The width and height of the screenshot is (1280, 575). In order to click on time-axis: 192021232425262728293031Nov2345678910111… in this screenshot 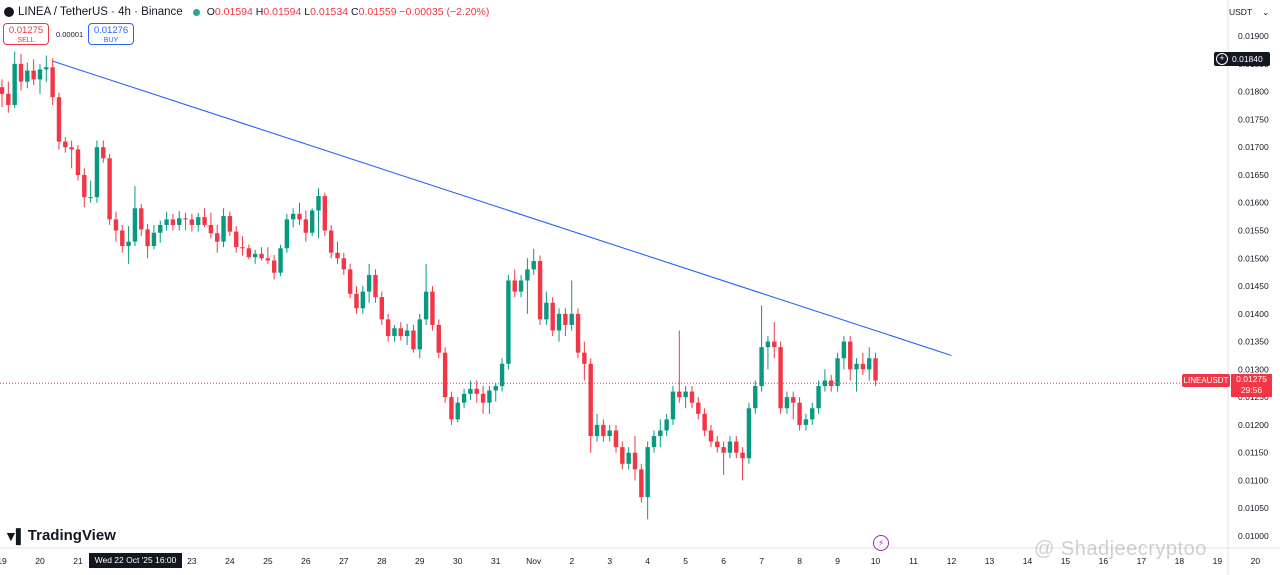, I will do `click(640, 561)`.